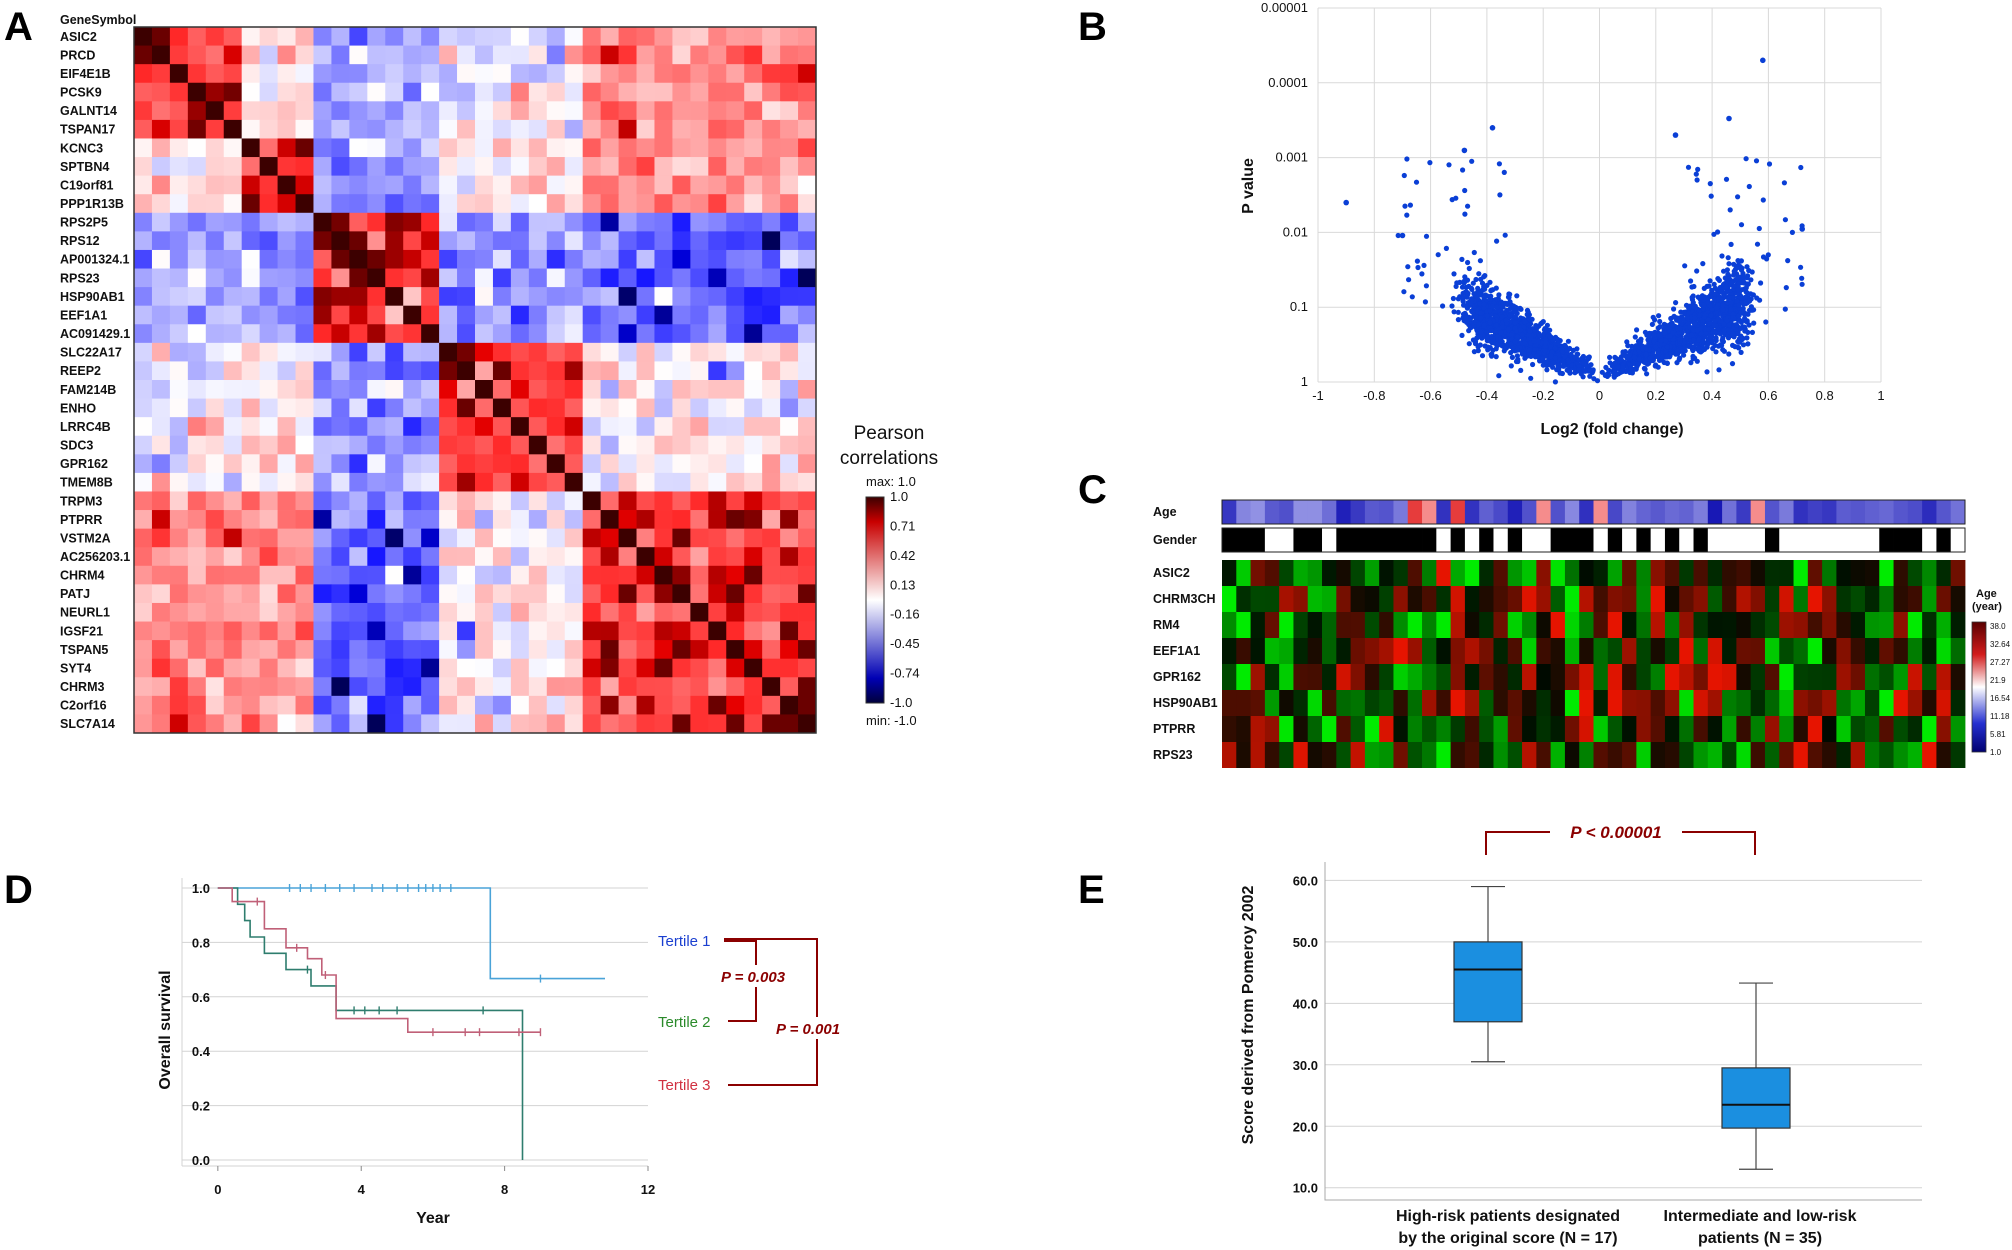 This screenshot has height=1250, width=2012. What do you see at coordinates (1756, 1098) in the screenshot?
I see `box-iqr` at bounding box center [1756, 1098].